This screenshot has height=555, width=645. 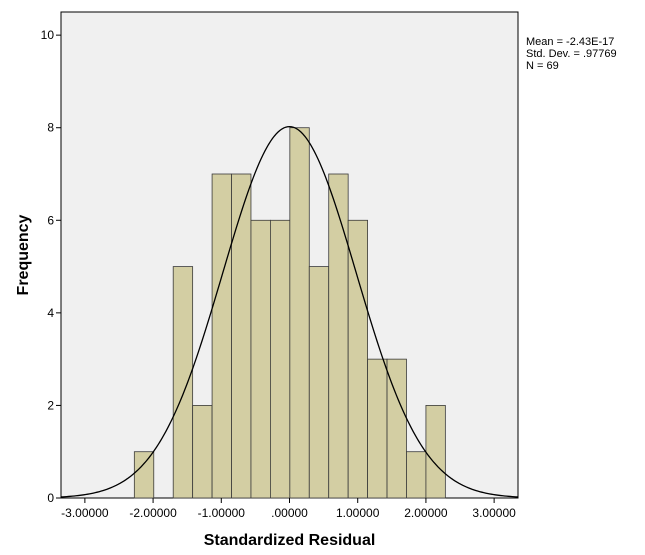 I want to click on y-axis-title: Frequency, so click(x=23, y=254).